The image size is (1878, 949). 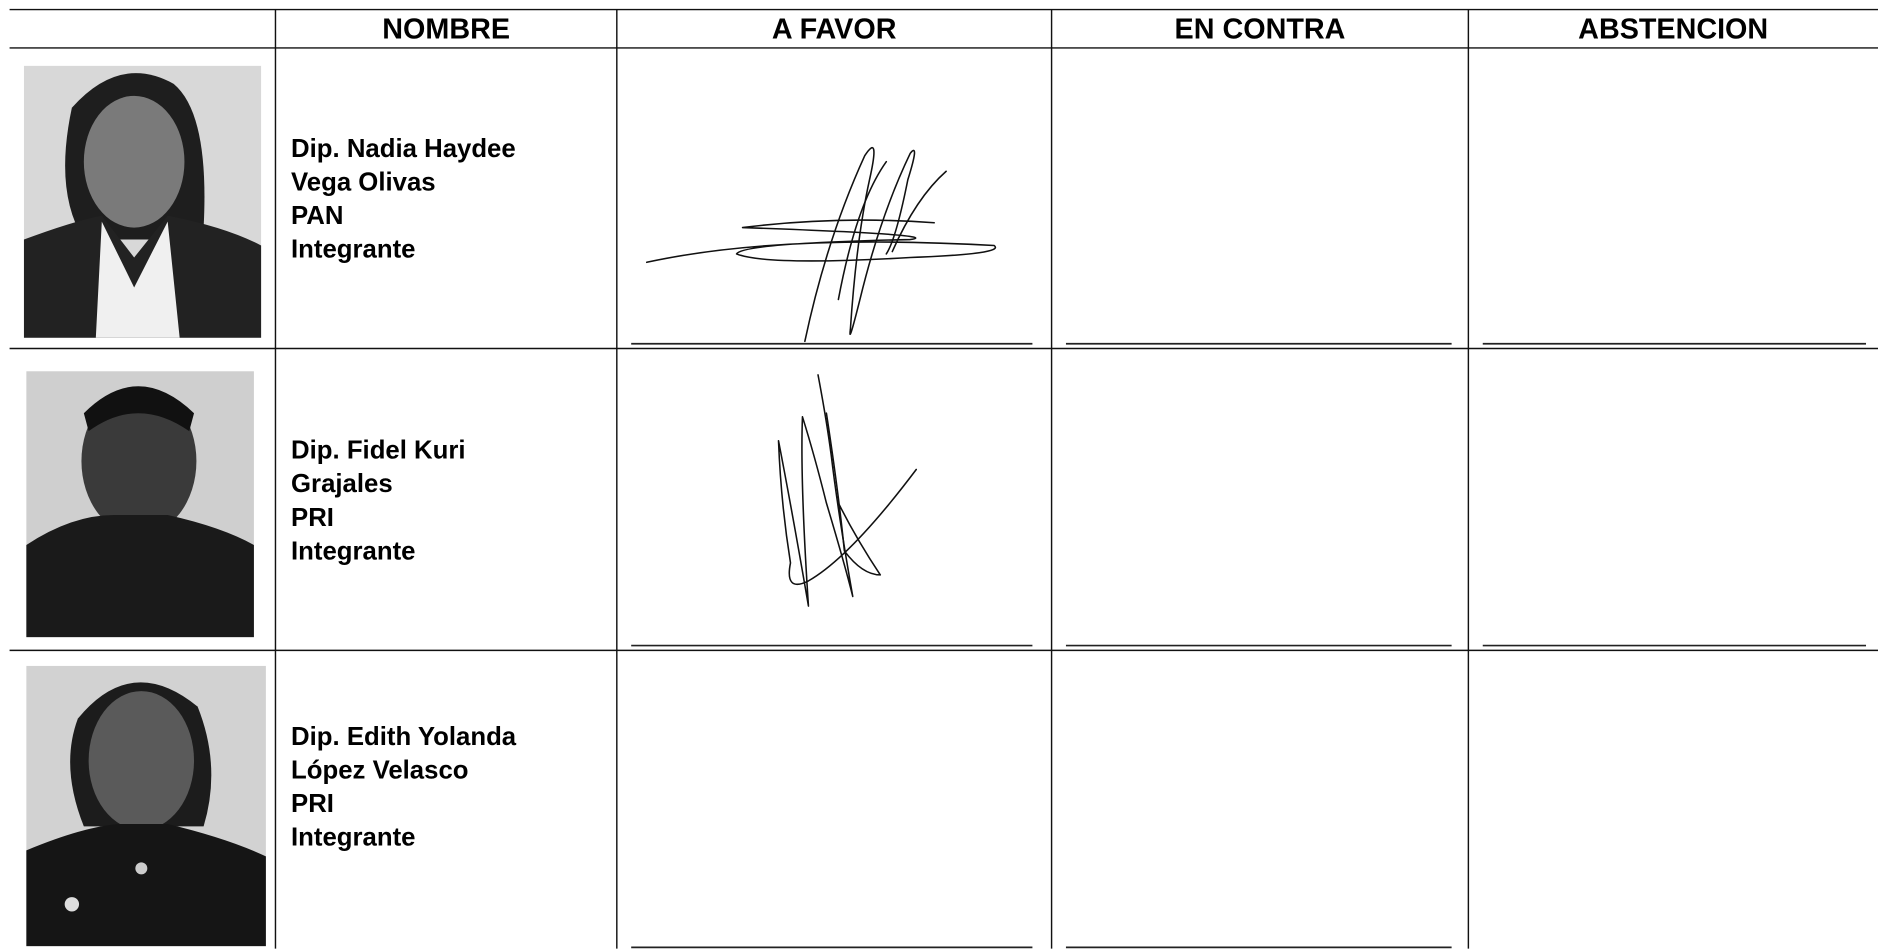 I want to click on member-name-line: Dip. Nadia Haydee, so click(x=403, y=149).